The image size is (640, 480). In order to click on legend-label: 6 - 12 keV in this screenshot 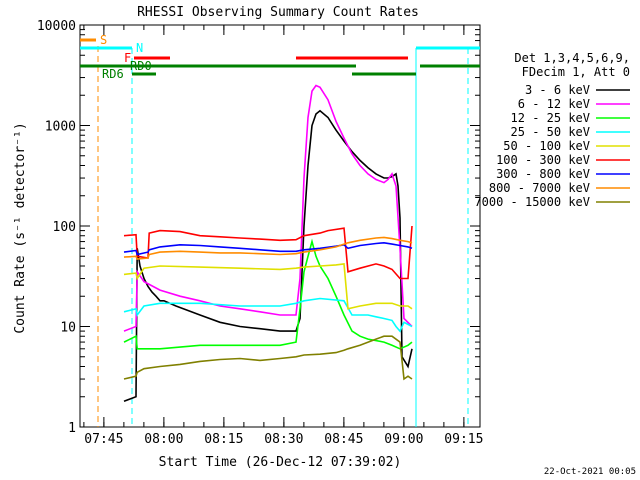, I will do `click(554, 104)`.